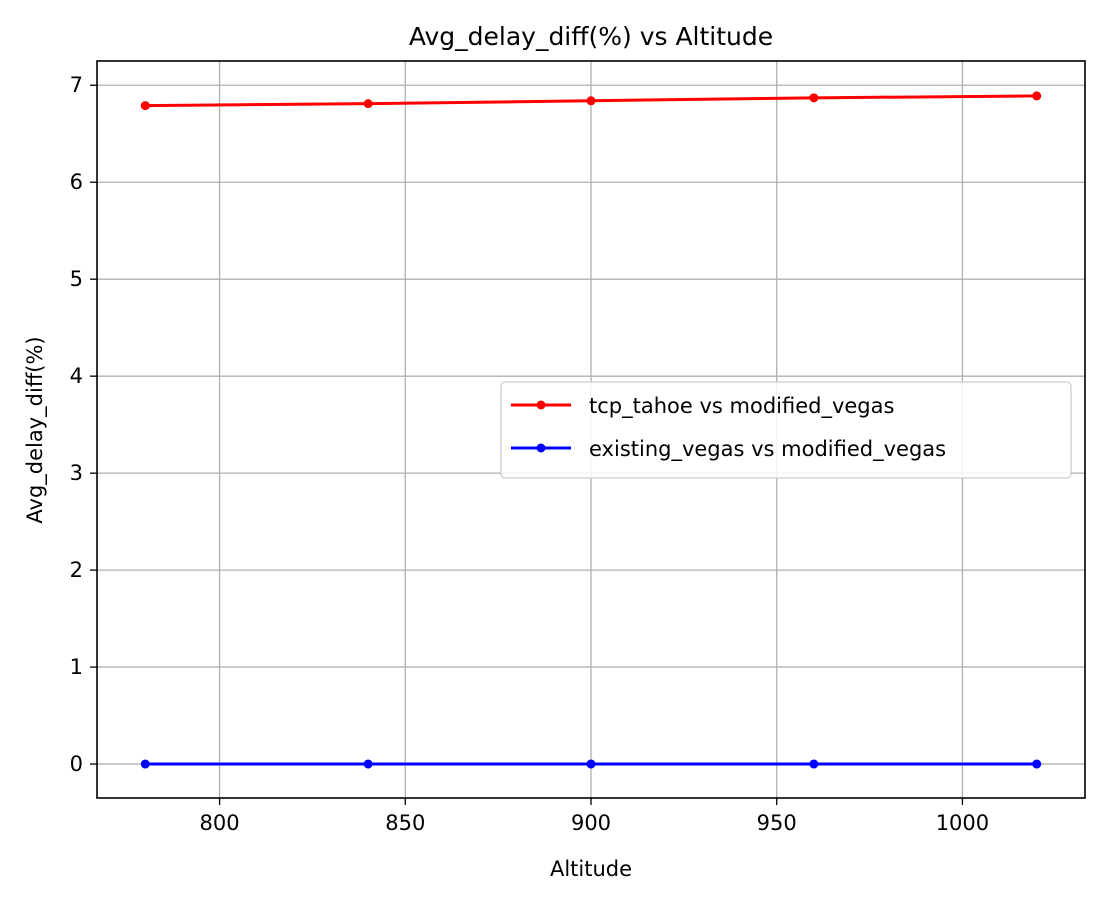  Describe the element at coordinates (591, 869) in the screenshot. I see `x-axis-label: Altitude` at that location.